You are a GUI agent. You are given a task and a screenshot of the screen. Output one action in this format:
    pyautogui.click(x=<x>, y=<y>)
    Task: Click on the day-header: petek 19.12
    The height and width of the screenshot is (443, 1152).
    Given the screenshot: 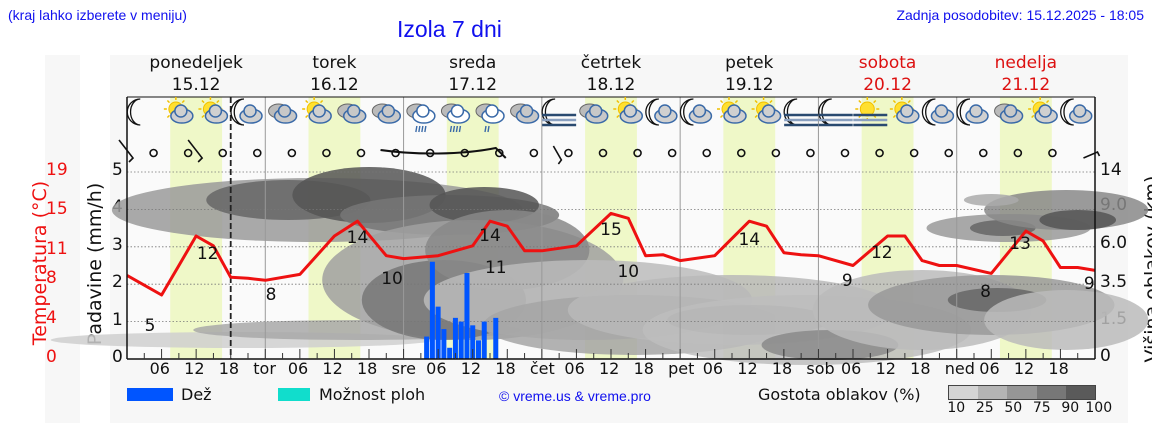 What is the action you would take?
    pyautogui.click(x=749, y=74)
    